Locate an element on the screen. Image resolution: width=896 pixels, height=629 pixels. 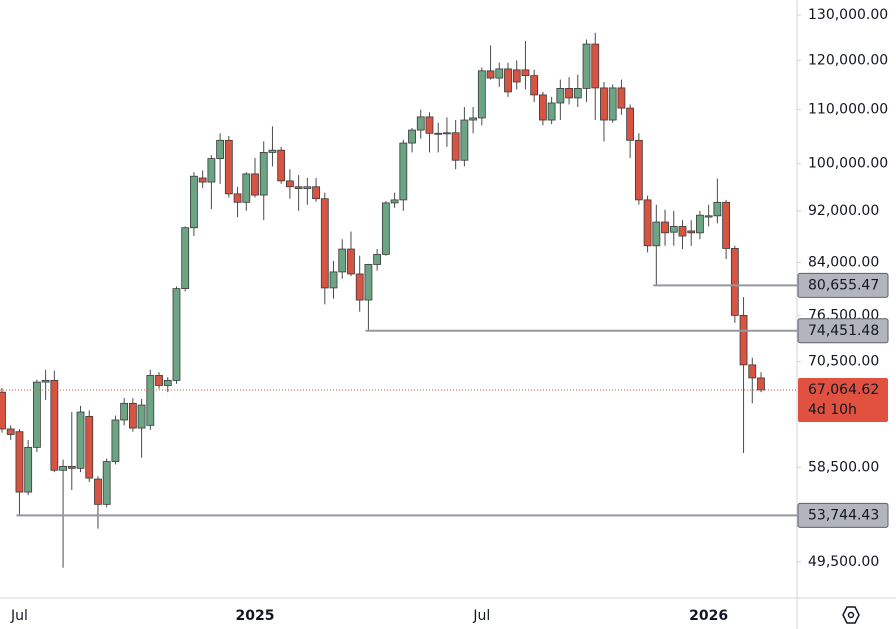
settings-dot is located at coordinates (851, 615).